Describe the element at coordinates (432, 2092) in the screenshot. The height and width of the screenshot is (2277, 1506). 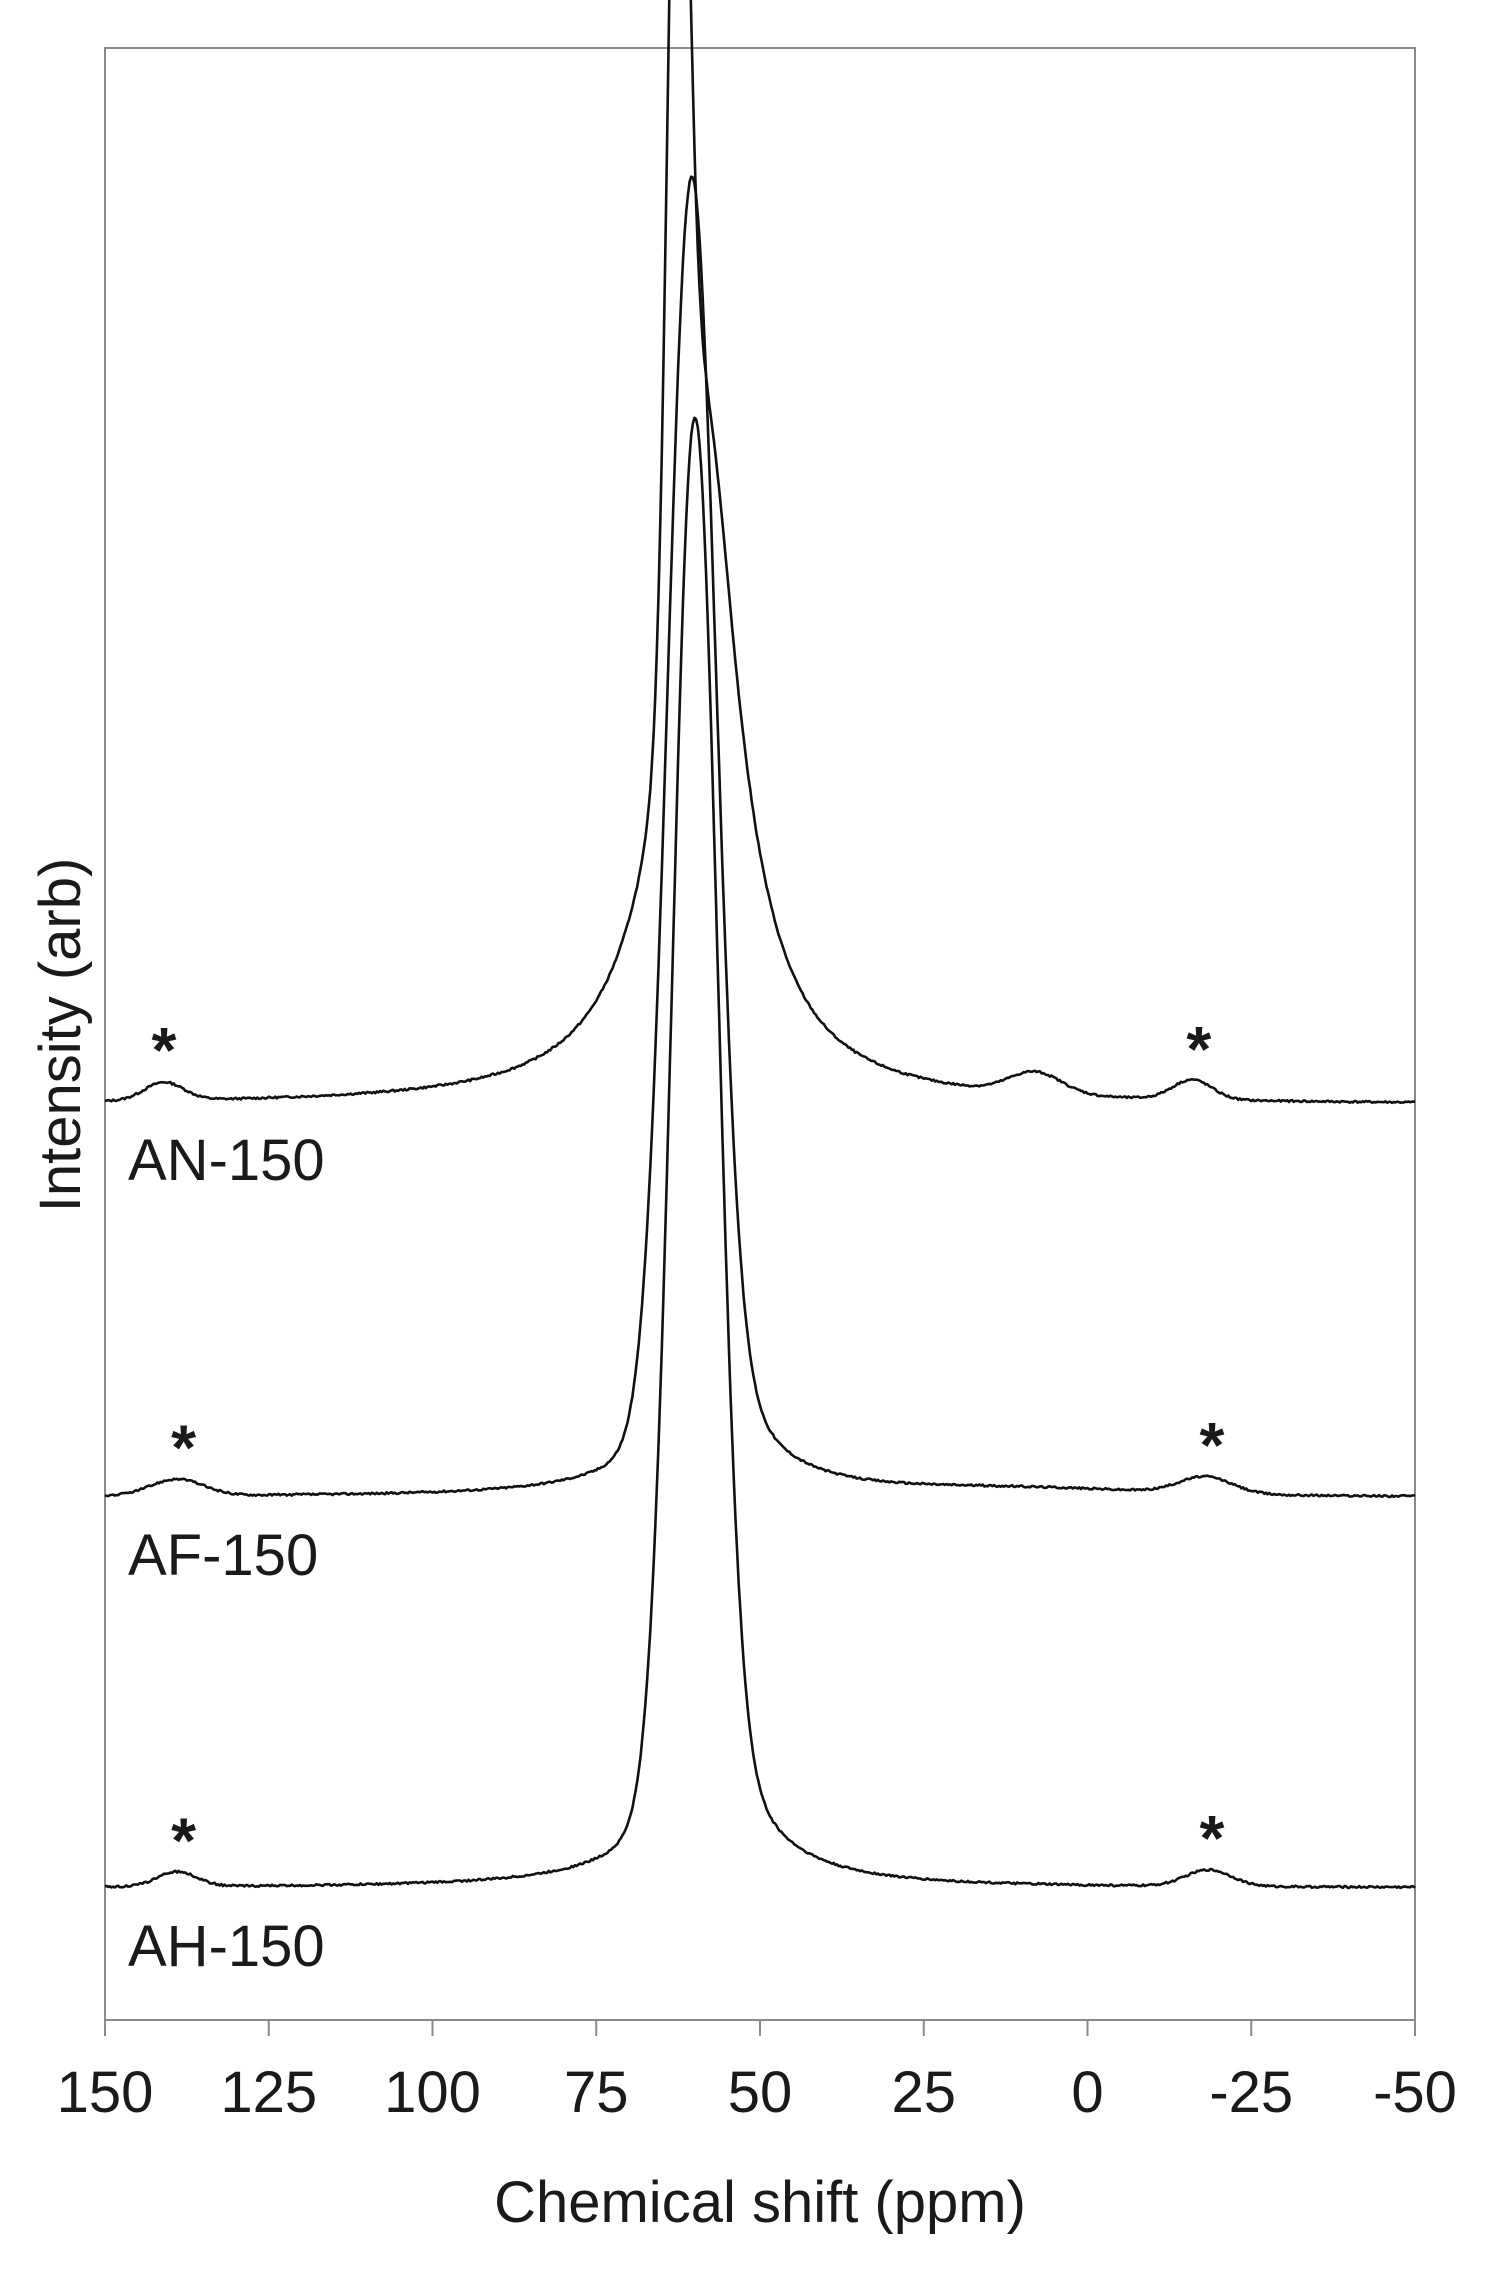
I see `x-tick-label: 100` at that location.